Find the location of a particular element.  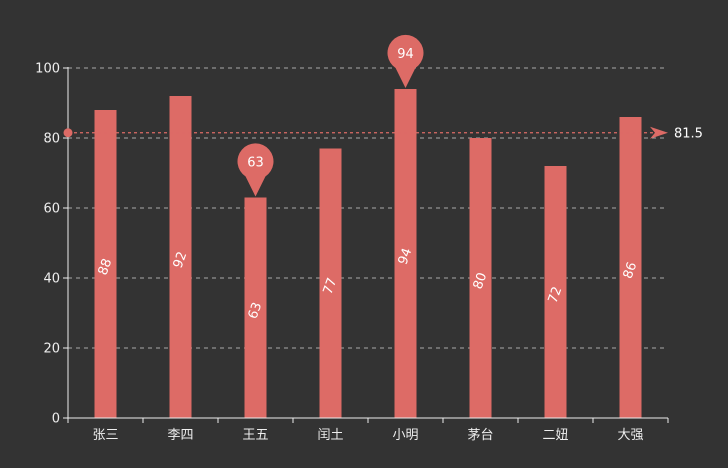

y-tick-label: 80 is located at coordinates (51, 139).